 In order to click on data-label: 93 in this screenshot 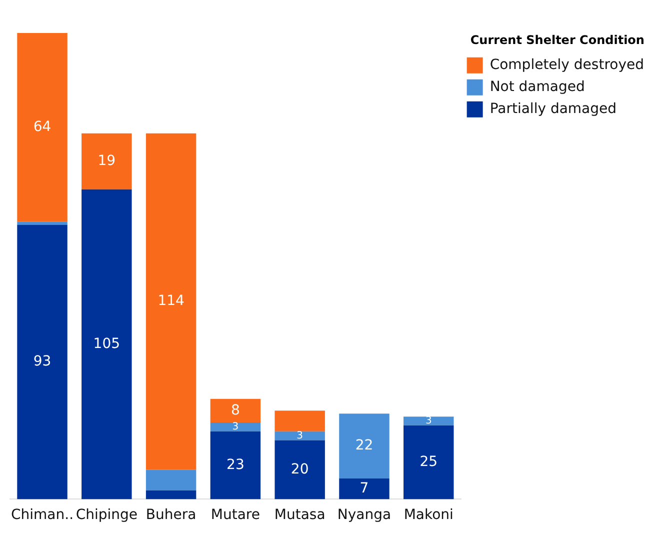, I will do `click(42, 362)`.